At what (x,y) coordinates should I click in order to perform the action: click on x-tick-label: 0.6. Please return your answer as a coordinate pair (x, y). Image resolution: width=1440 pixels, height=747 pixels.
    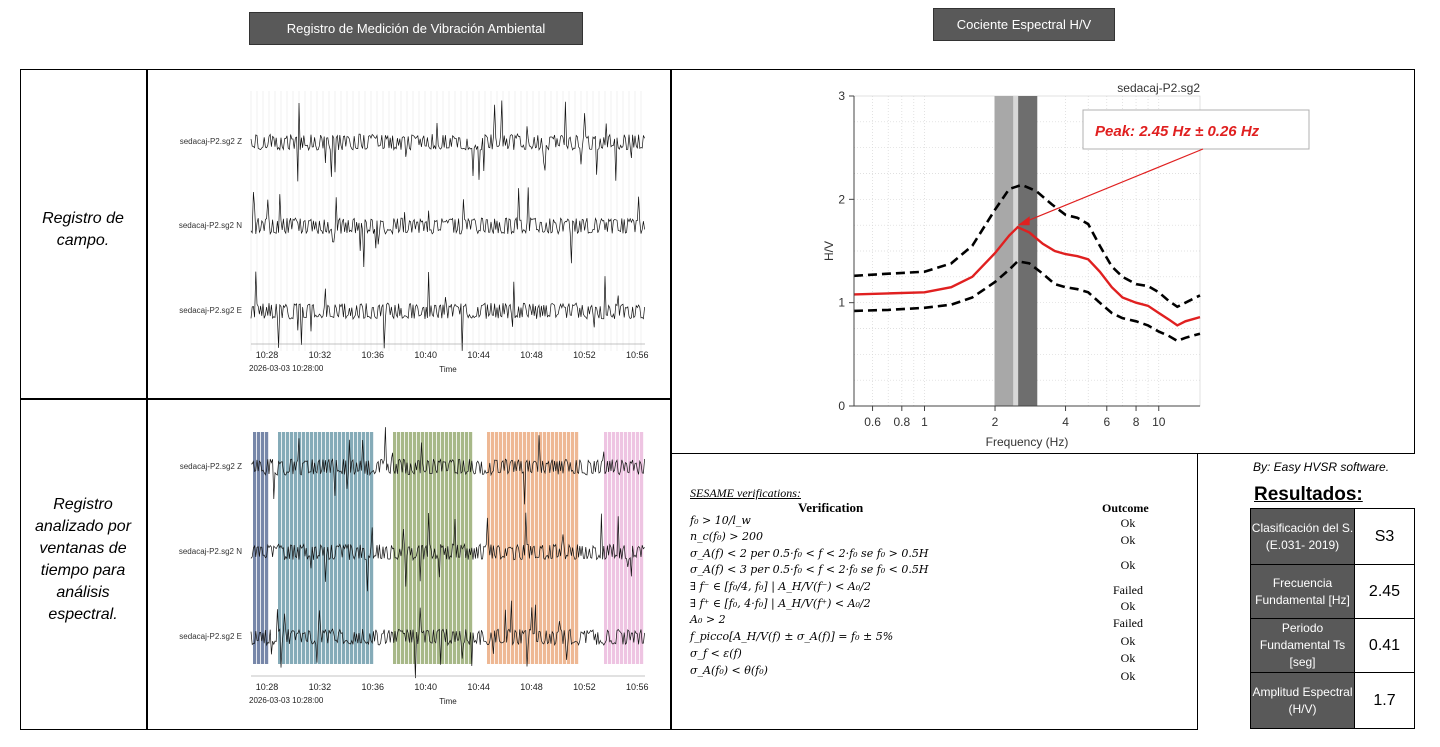
    Looking at the image, I should click on (872, 422).